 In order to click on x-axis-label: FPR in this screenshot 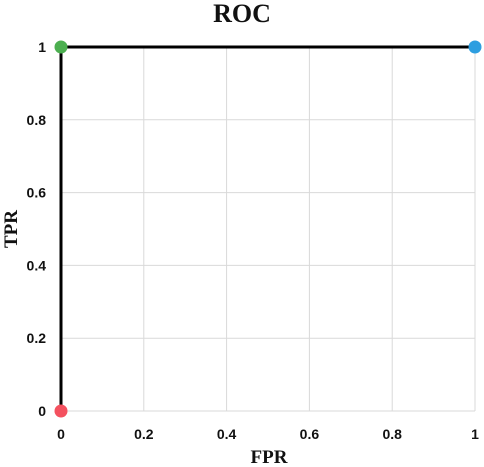, I will do `click(269, 457)`.